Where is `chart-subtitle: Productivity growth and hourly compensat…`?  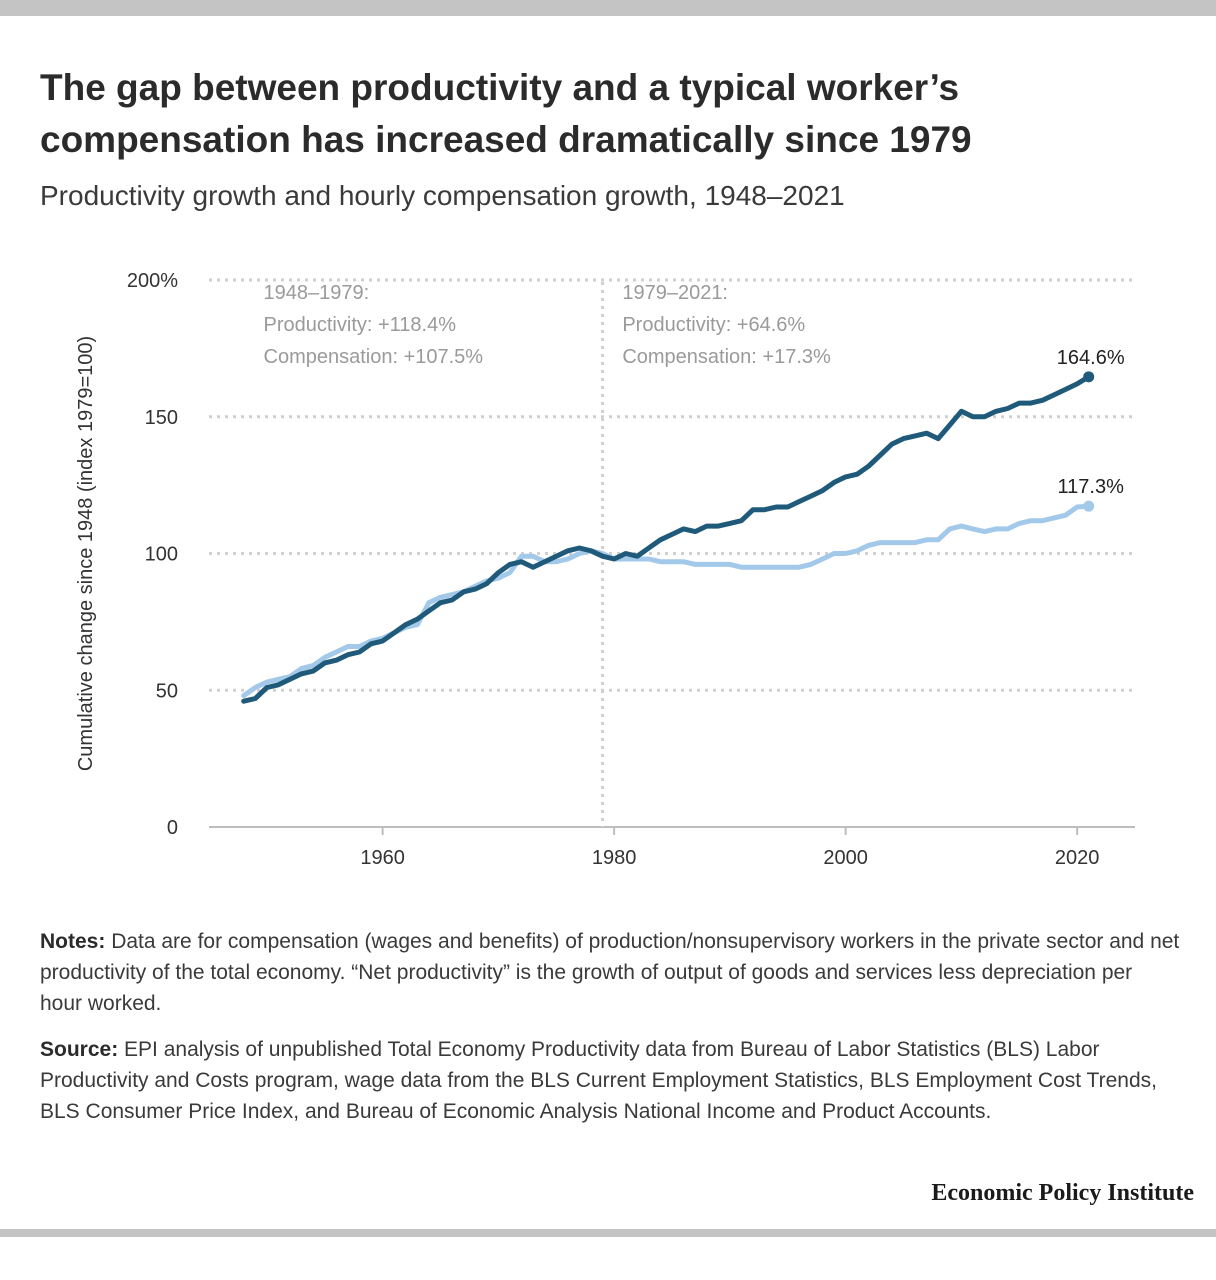 chart-subtitle: Productivity growth and hourly compensat… is located at coordinates (442, 195).